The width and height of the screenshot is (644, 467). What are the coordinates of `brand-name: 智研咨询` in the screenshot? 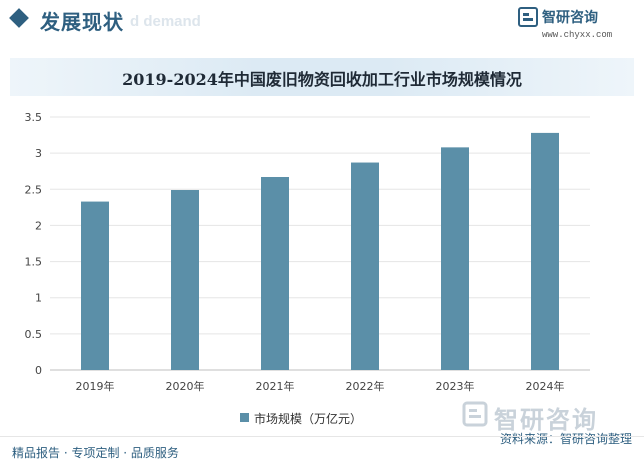 It's located at (570, 18).